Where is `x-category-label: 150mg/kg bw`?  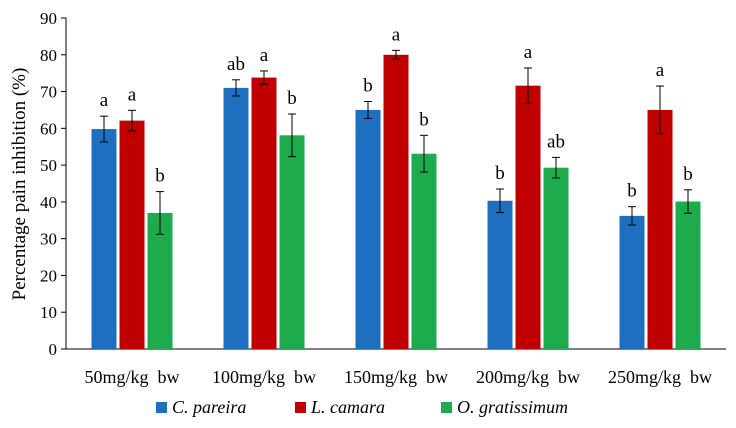 x-category-label: 150mg/kg bw is located at coordinates (396, 377).